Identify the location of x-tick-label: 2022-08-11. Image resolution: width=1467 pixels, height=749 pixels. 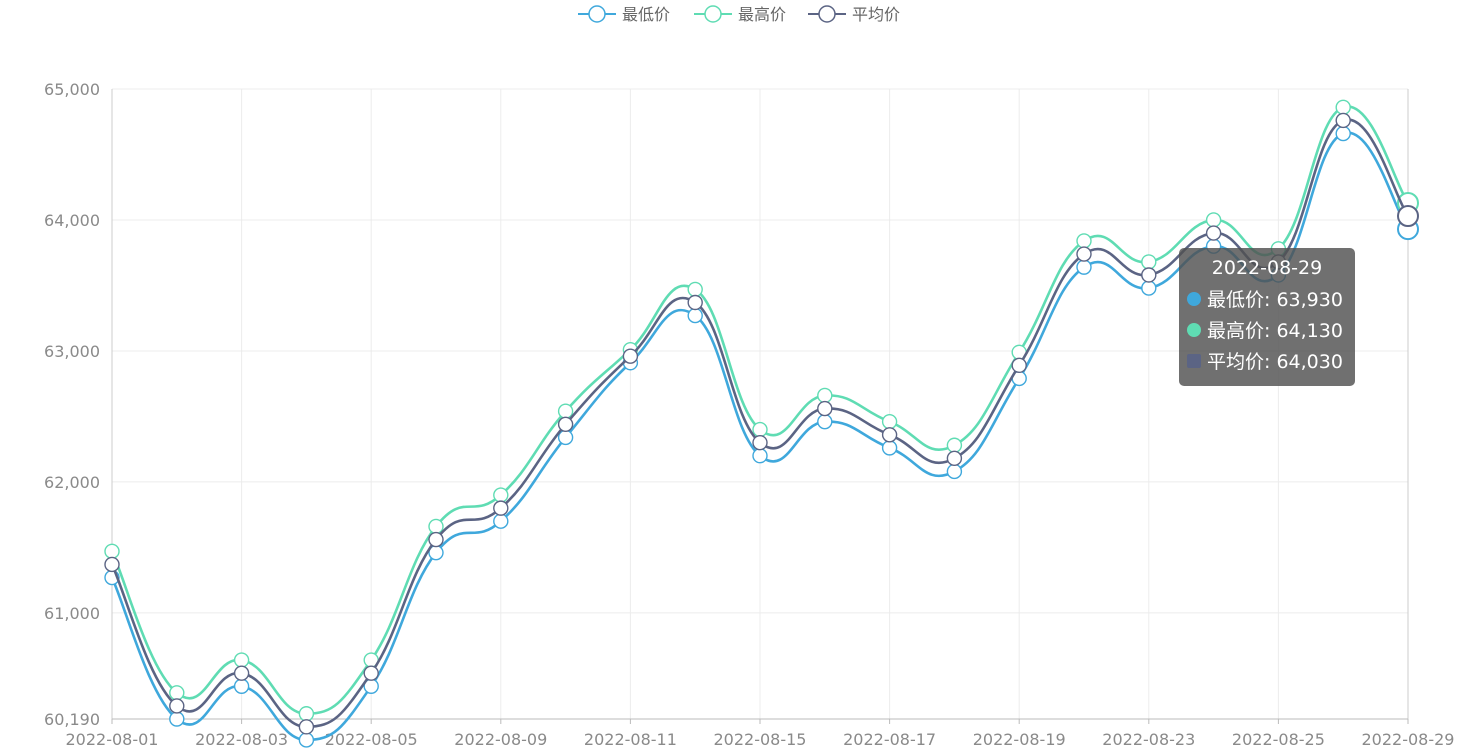
(630, 739).